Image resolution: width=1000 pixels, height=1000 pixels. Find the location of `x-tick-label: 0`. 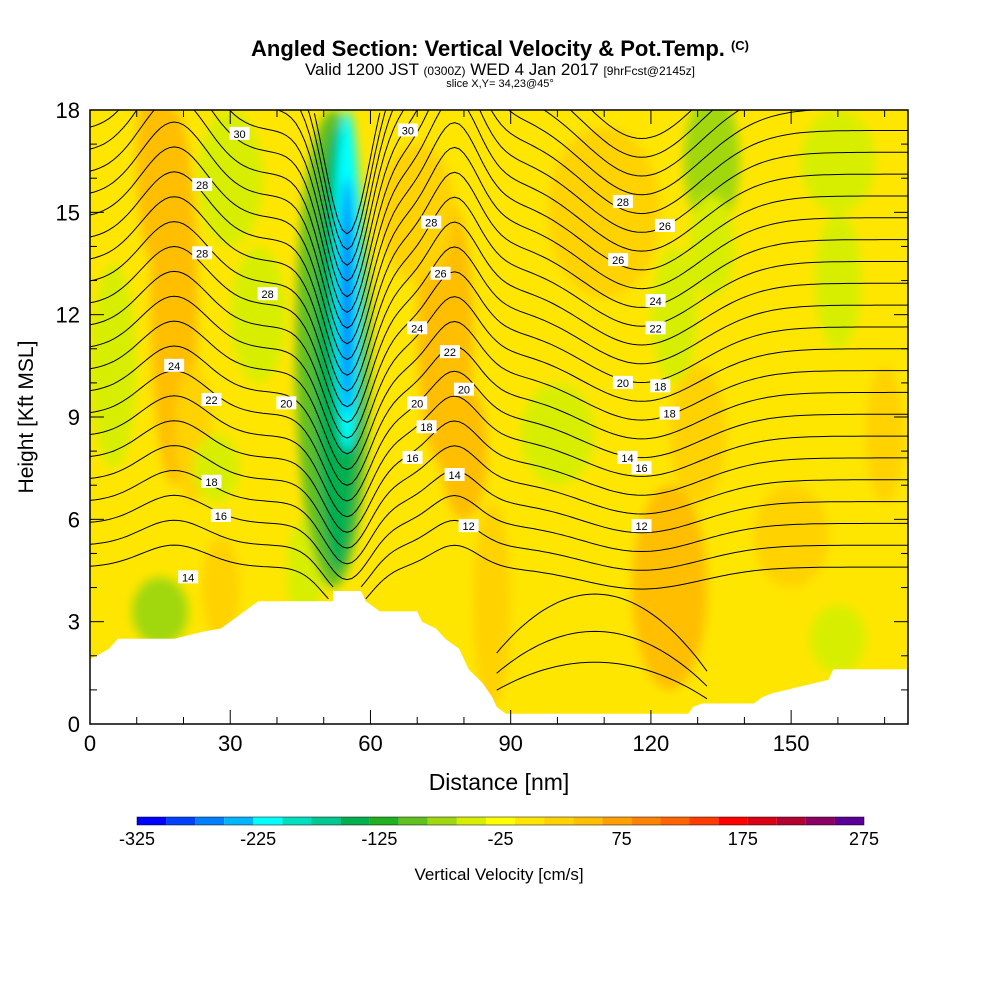

x-tick-label: 0 is located at coordinates (90, 743).